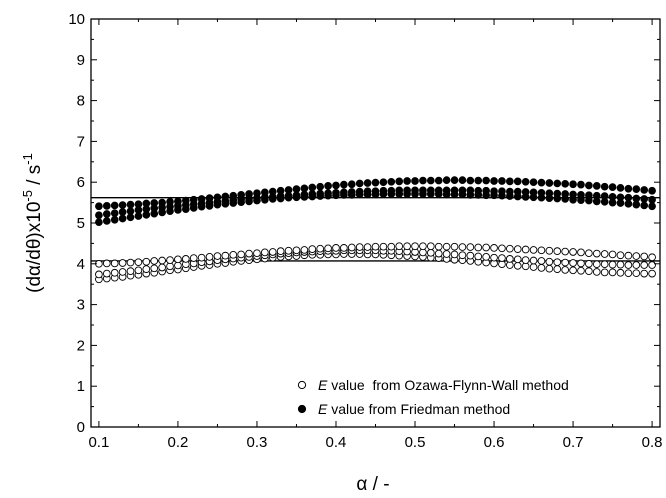 The image size is (666, 498). Describe the element at coordinates (257, 442) in the screenshot. I see `x-tick-label: 0.3` at that location.